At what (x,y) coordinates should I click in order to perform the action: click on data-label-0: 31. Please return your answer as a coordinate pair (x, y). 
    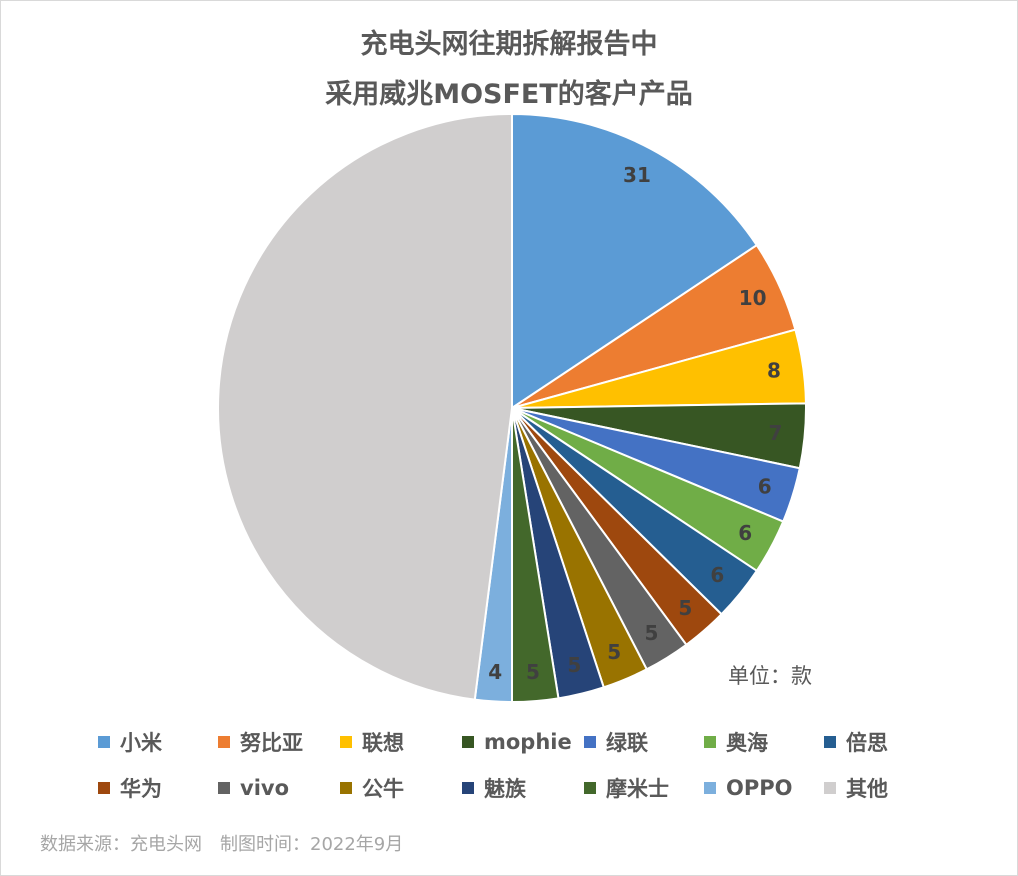
    Looking at the image, I should click on (637, 175).